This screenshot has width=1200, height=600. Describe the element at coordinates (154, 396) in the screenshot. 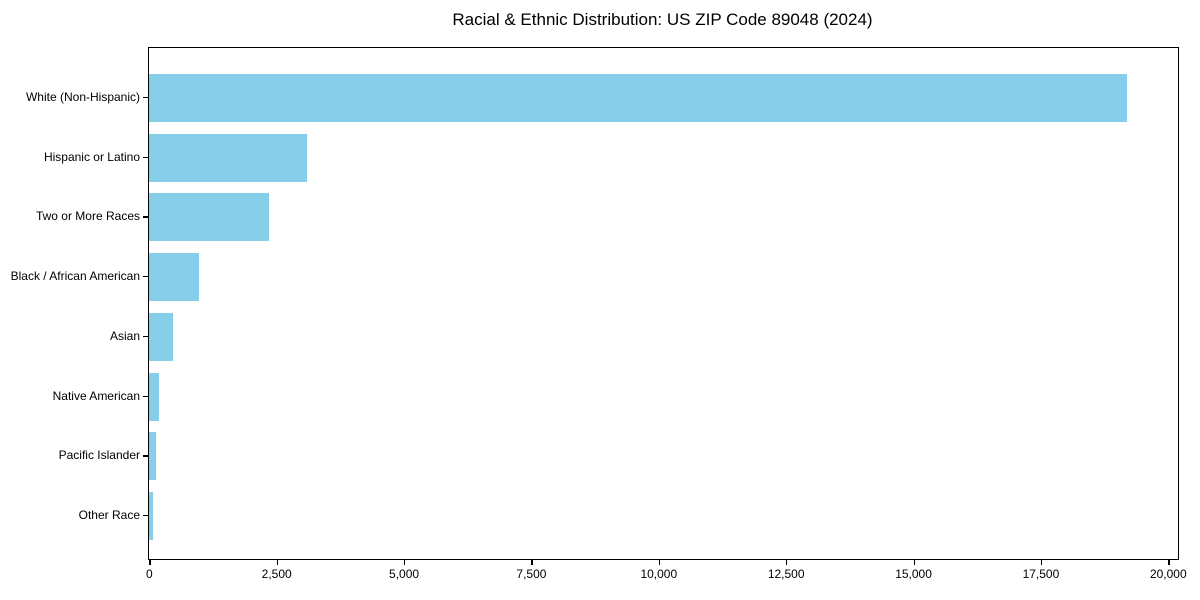

I see `bar-native-american` at that location.